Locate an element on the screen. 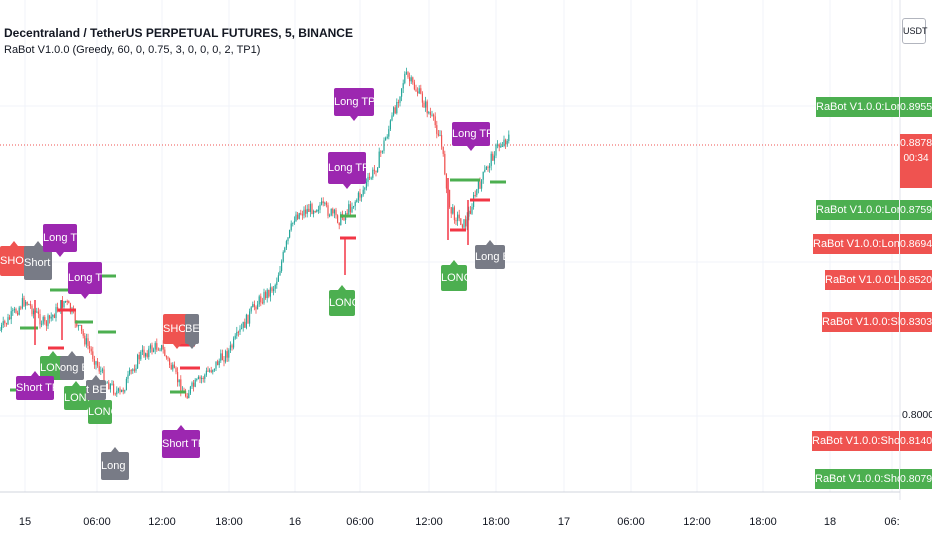 The image size is (932, 550). signal-tag: ong BE is located at coordinates (72, 368).